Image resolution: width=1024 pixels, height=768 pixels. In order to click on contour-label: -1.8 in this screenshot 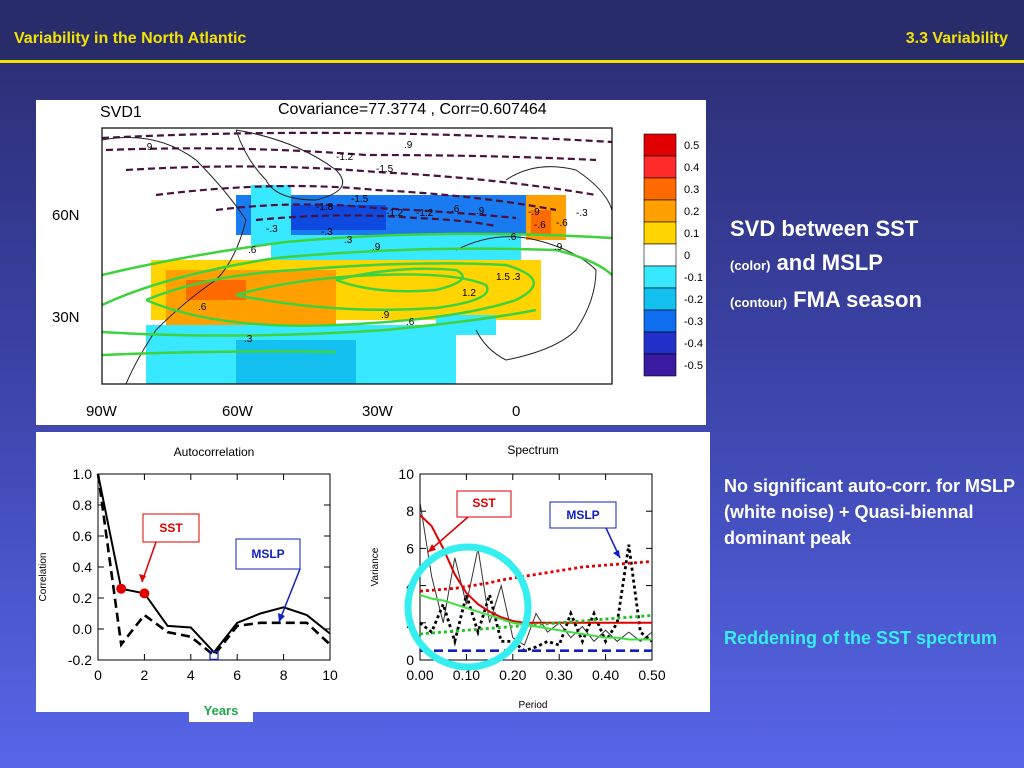, I will do `click(325, 207)`.